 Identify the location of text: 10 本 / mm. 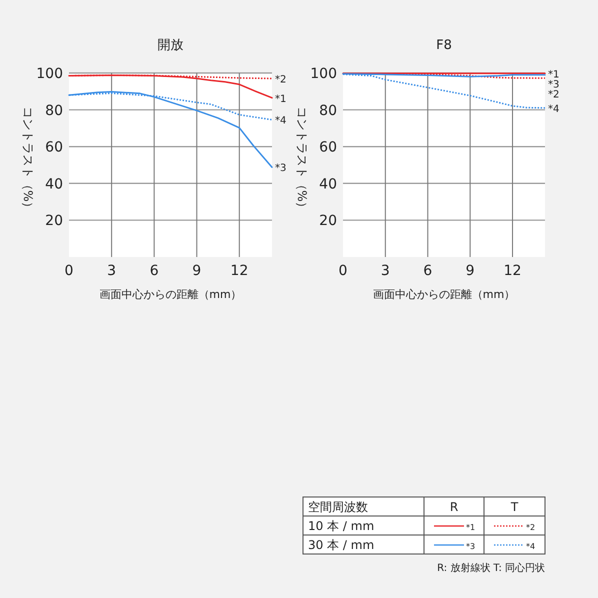
(341, 526).